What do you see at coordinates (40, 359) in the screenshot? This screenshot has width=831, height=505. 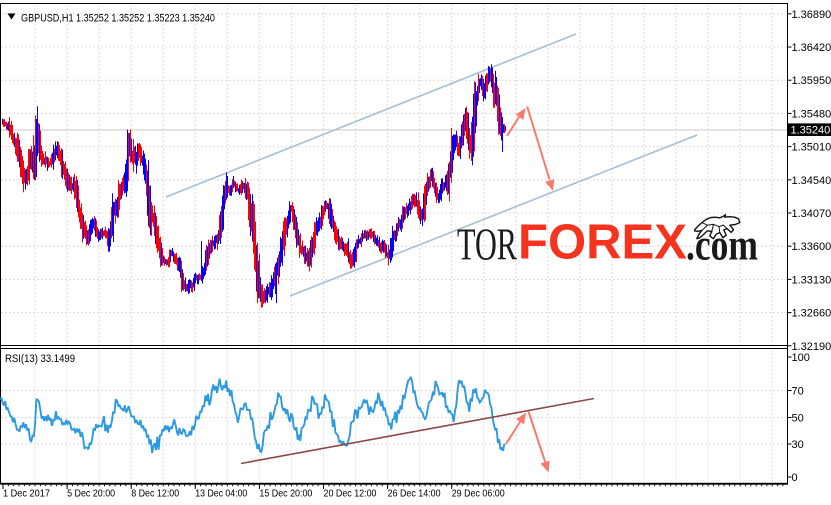 I see `svg-text: RSI(13) 33.1499` at bounding box center [40, 359].